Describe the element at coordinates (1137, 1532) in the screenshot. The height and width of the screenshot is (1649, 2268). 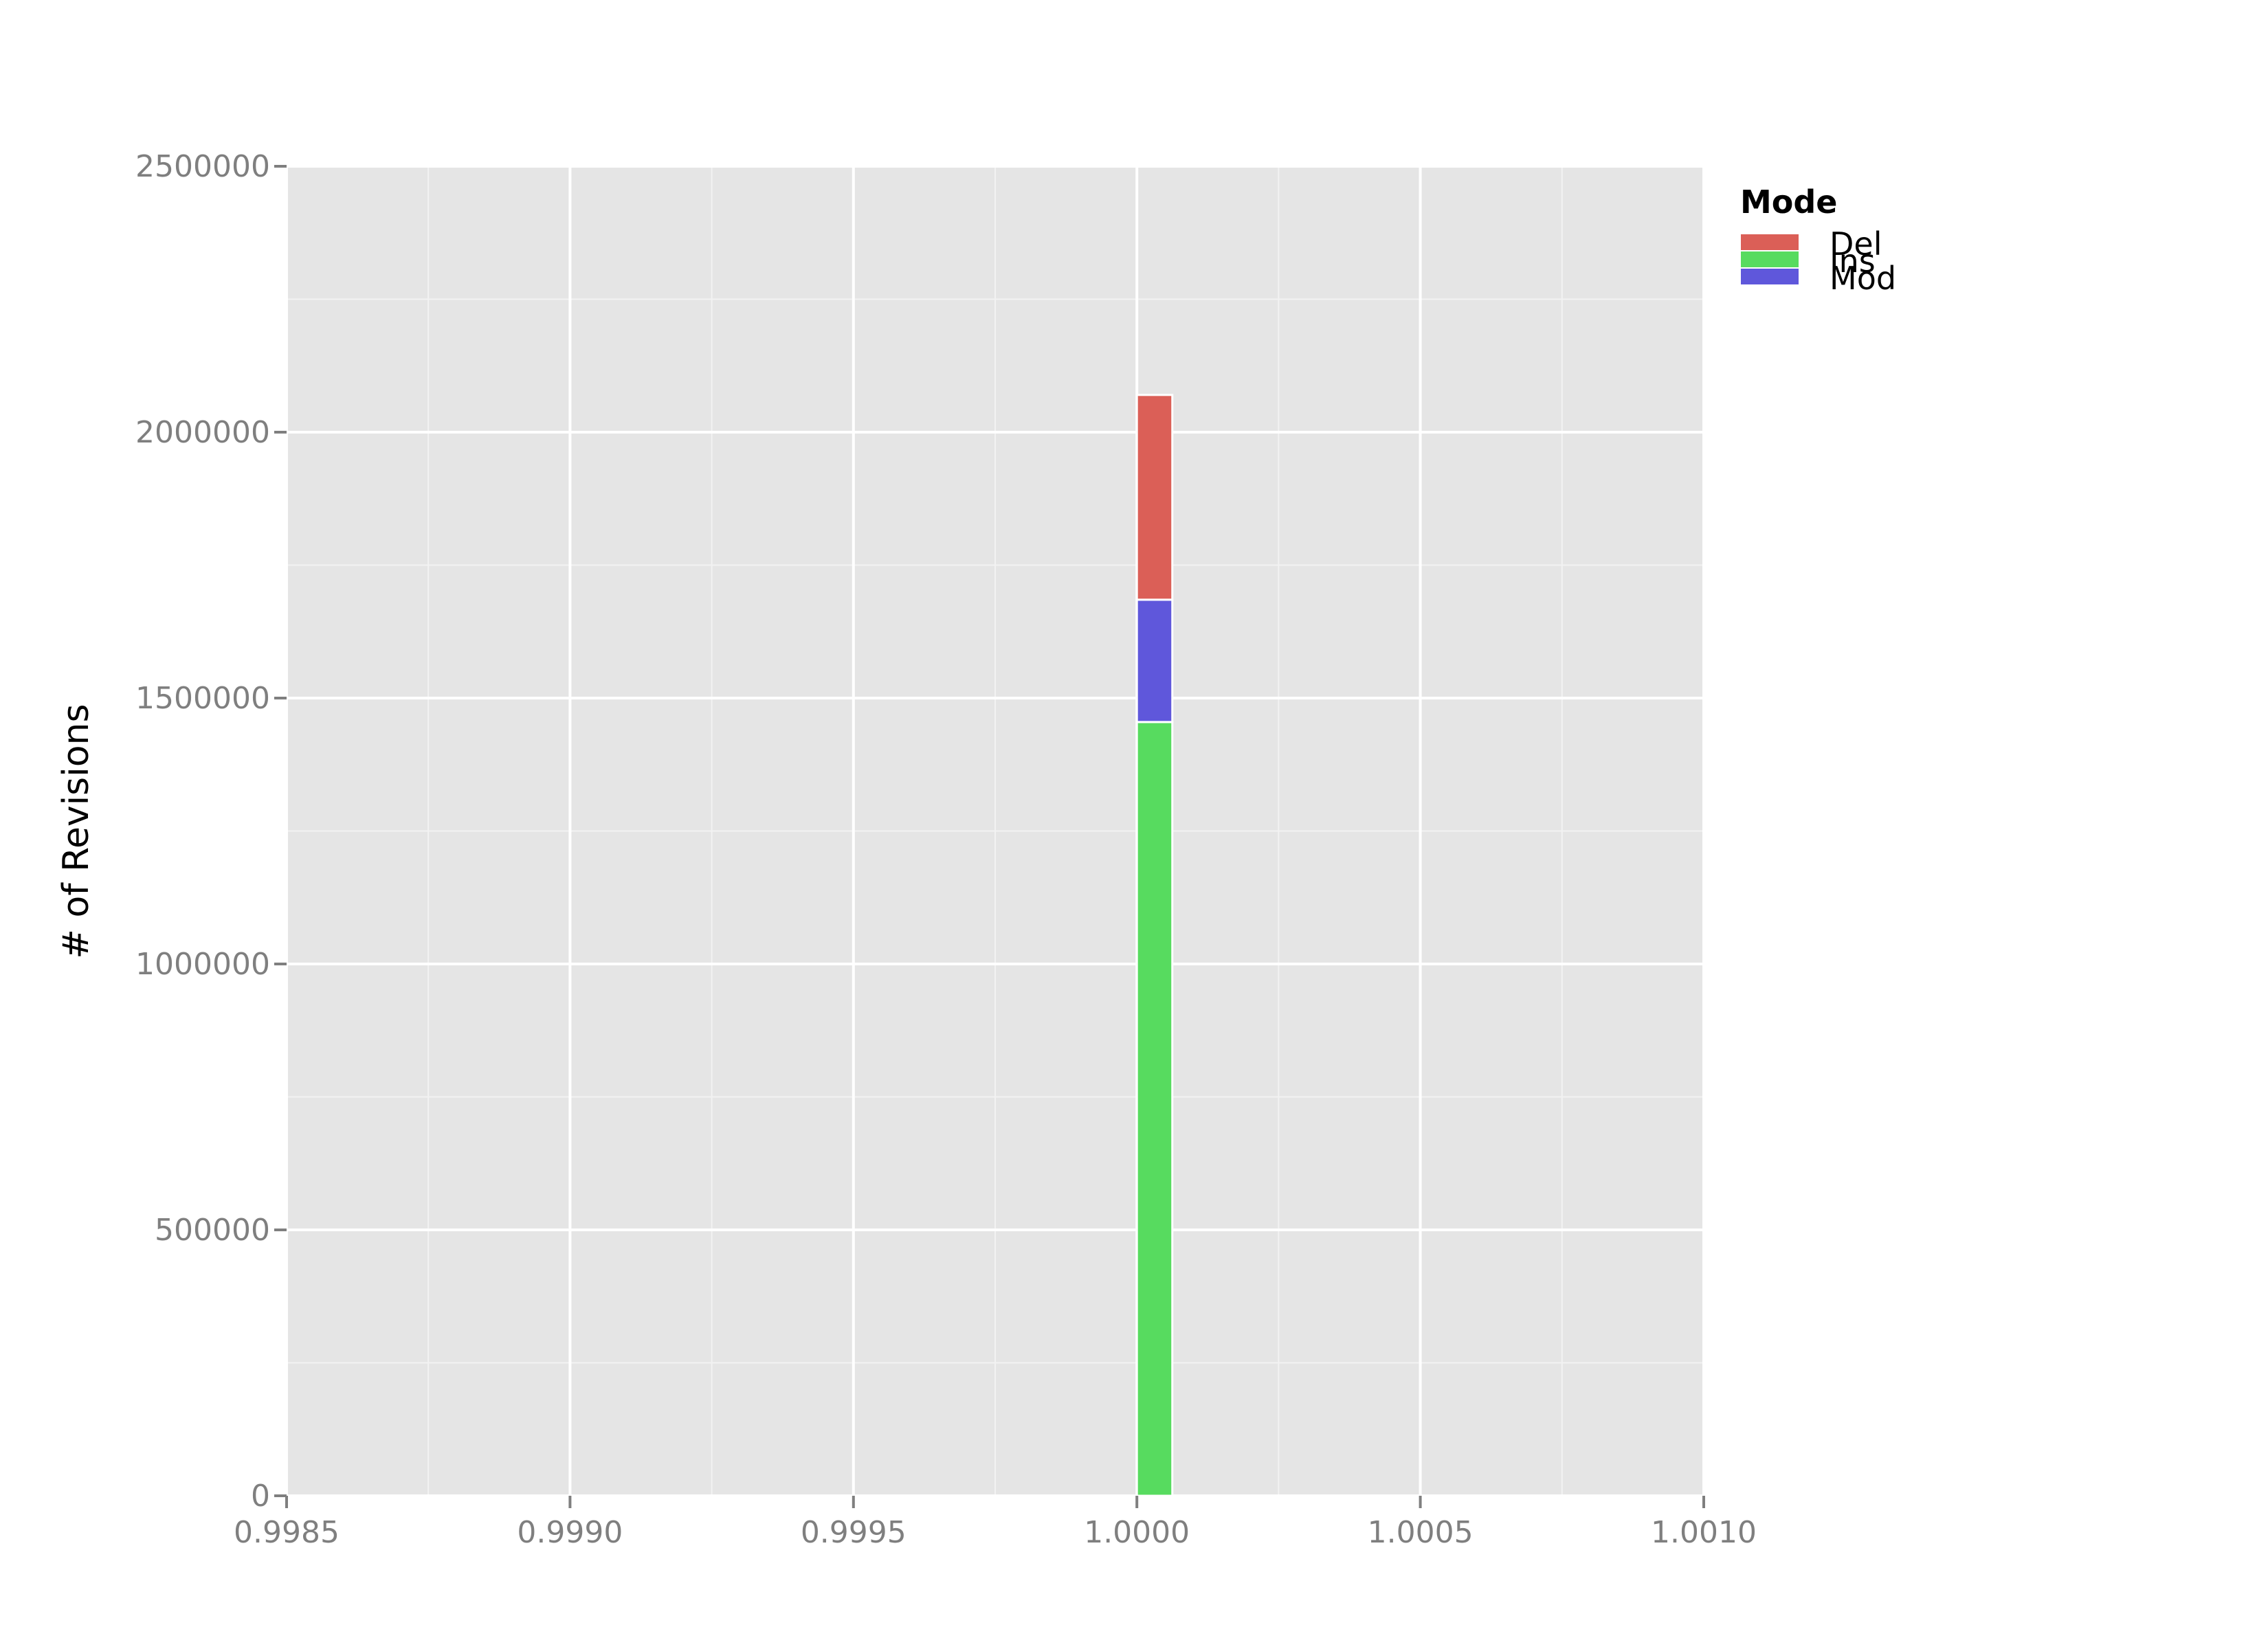
I see `x-tick-label: 1.0000` at that location.